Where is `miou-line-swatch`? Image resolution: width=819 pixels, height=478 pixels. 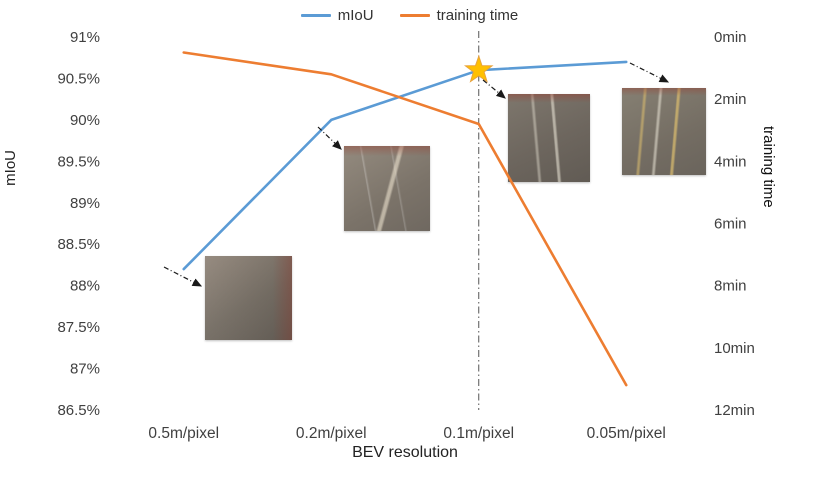 miou-line-swatch is located at coordinates (315, 15).